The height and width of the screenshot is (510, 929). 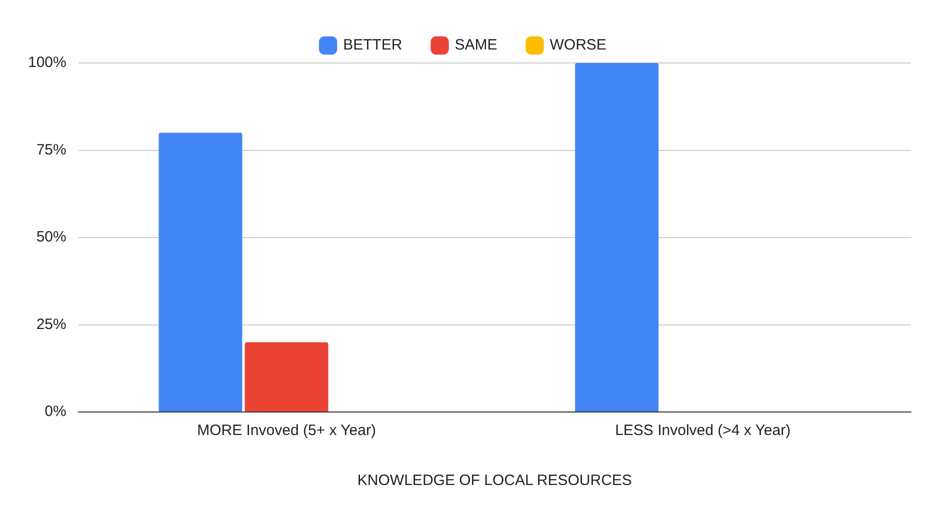 I want to click on y-tick-label: 50%, so click(x=51, y=237).